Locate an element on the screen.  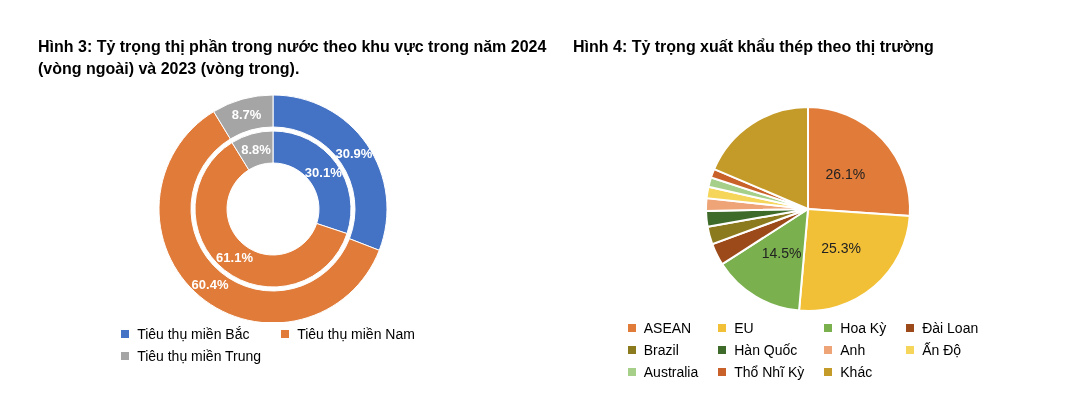
legend-label: Thổ Nhĩ Kỳ is located at coordinates (769, 372).